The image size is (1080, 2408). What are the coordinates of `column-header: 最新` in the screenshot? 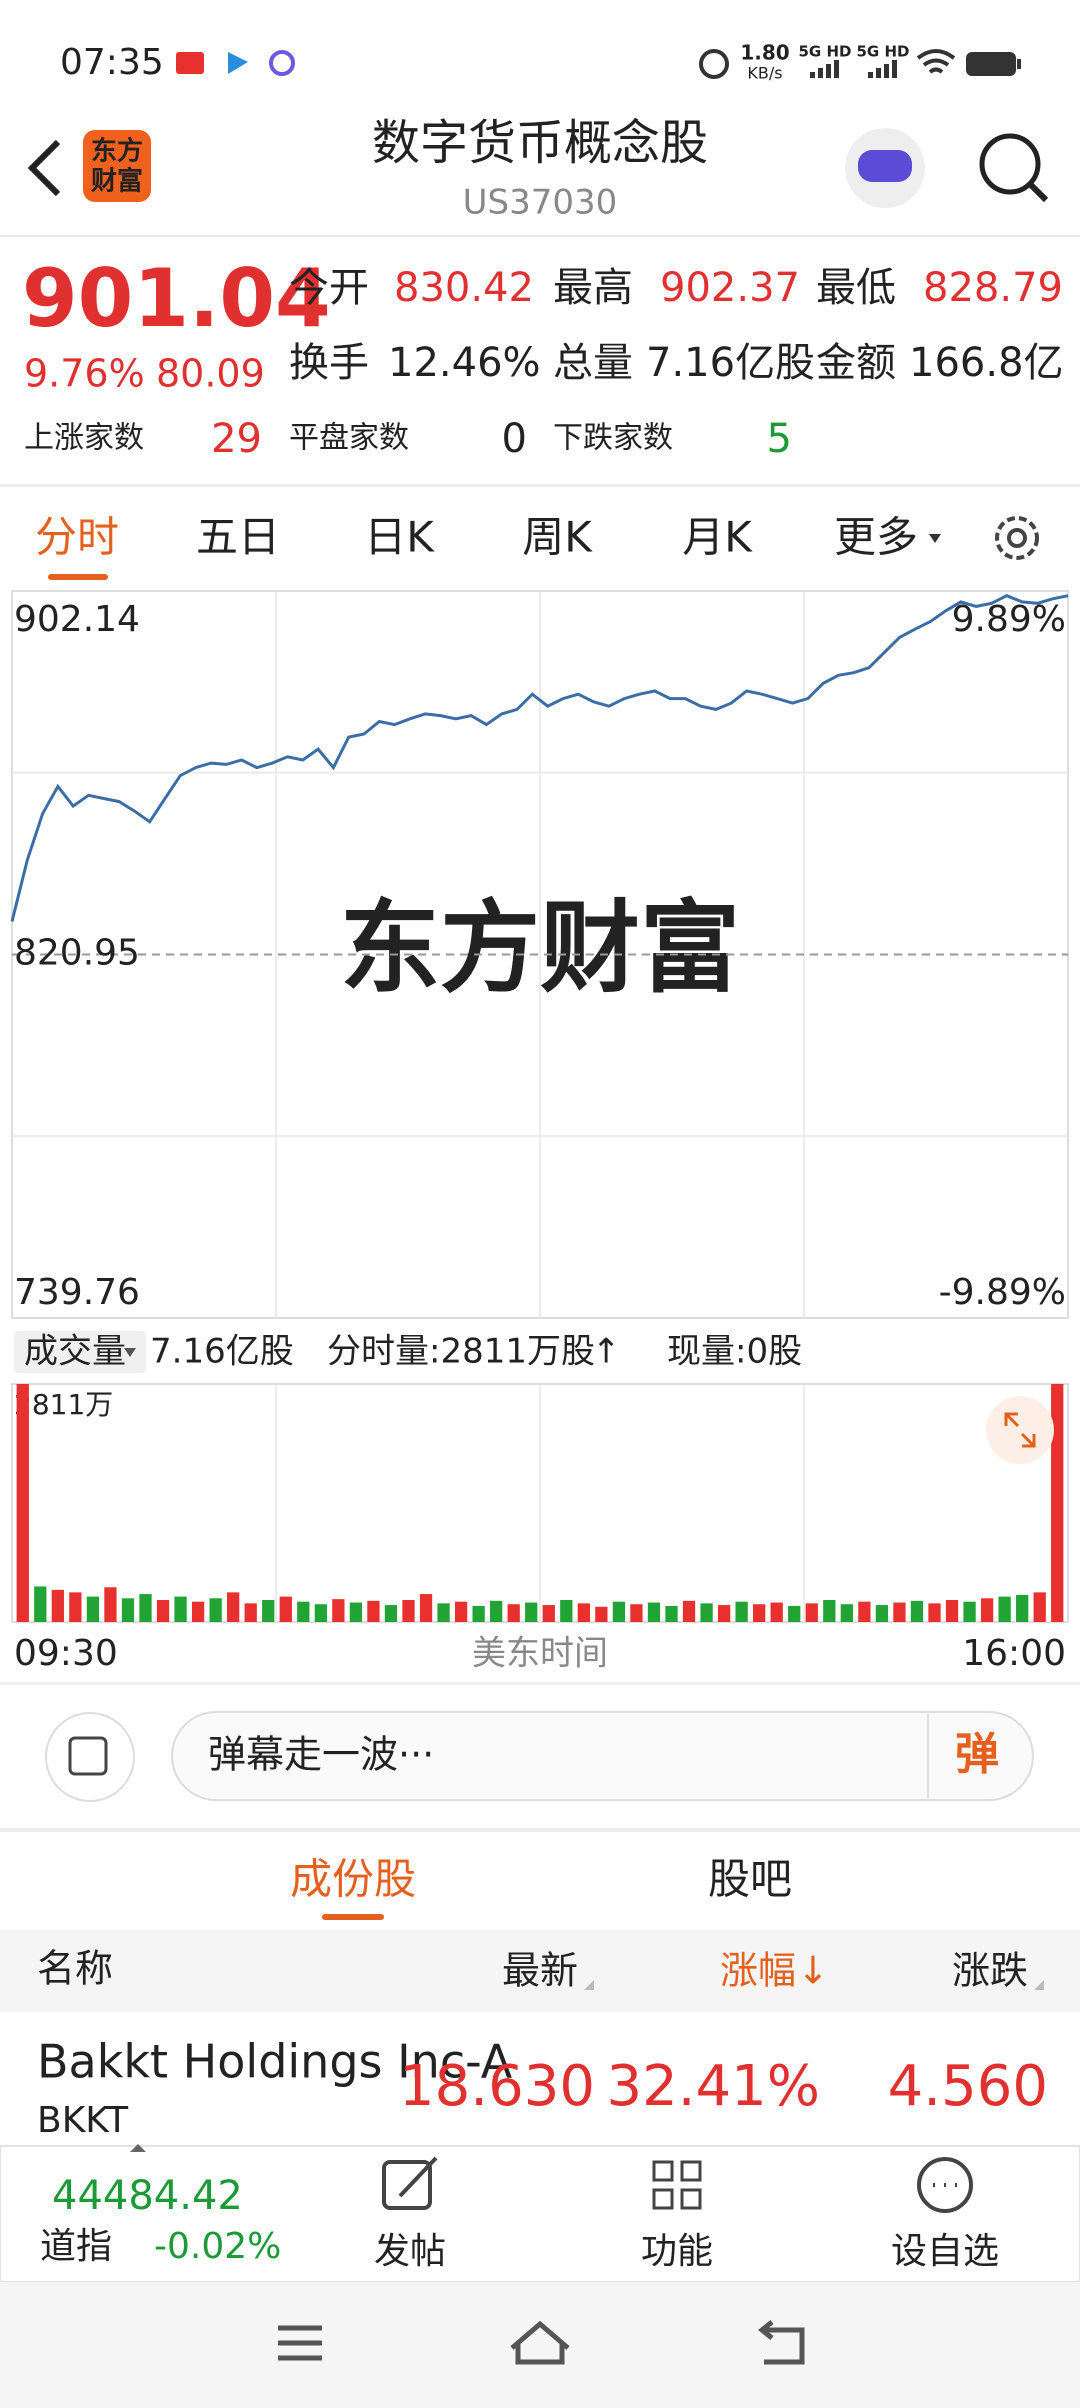 It's located at (540, 1971).